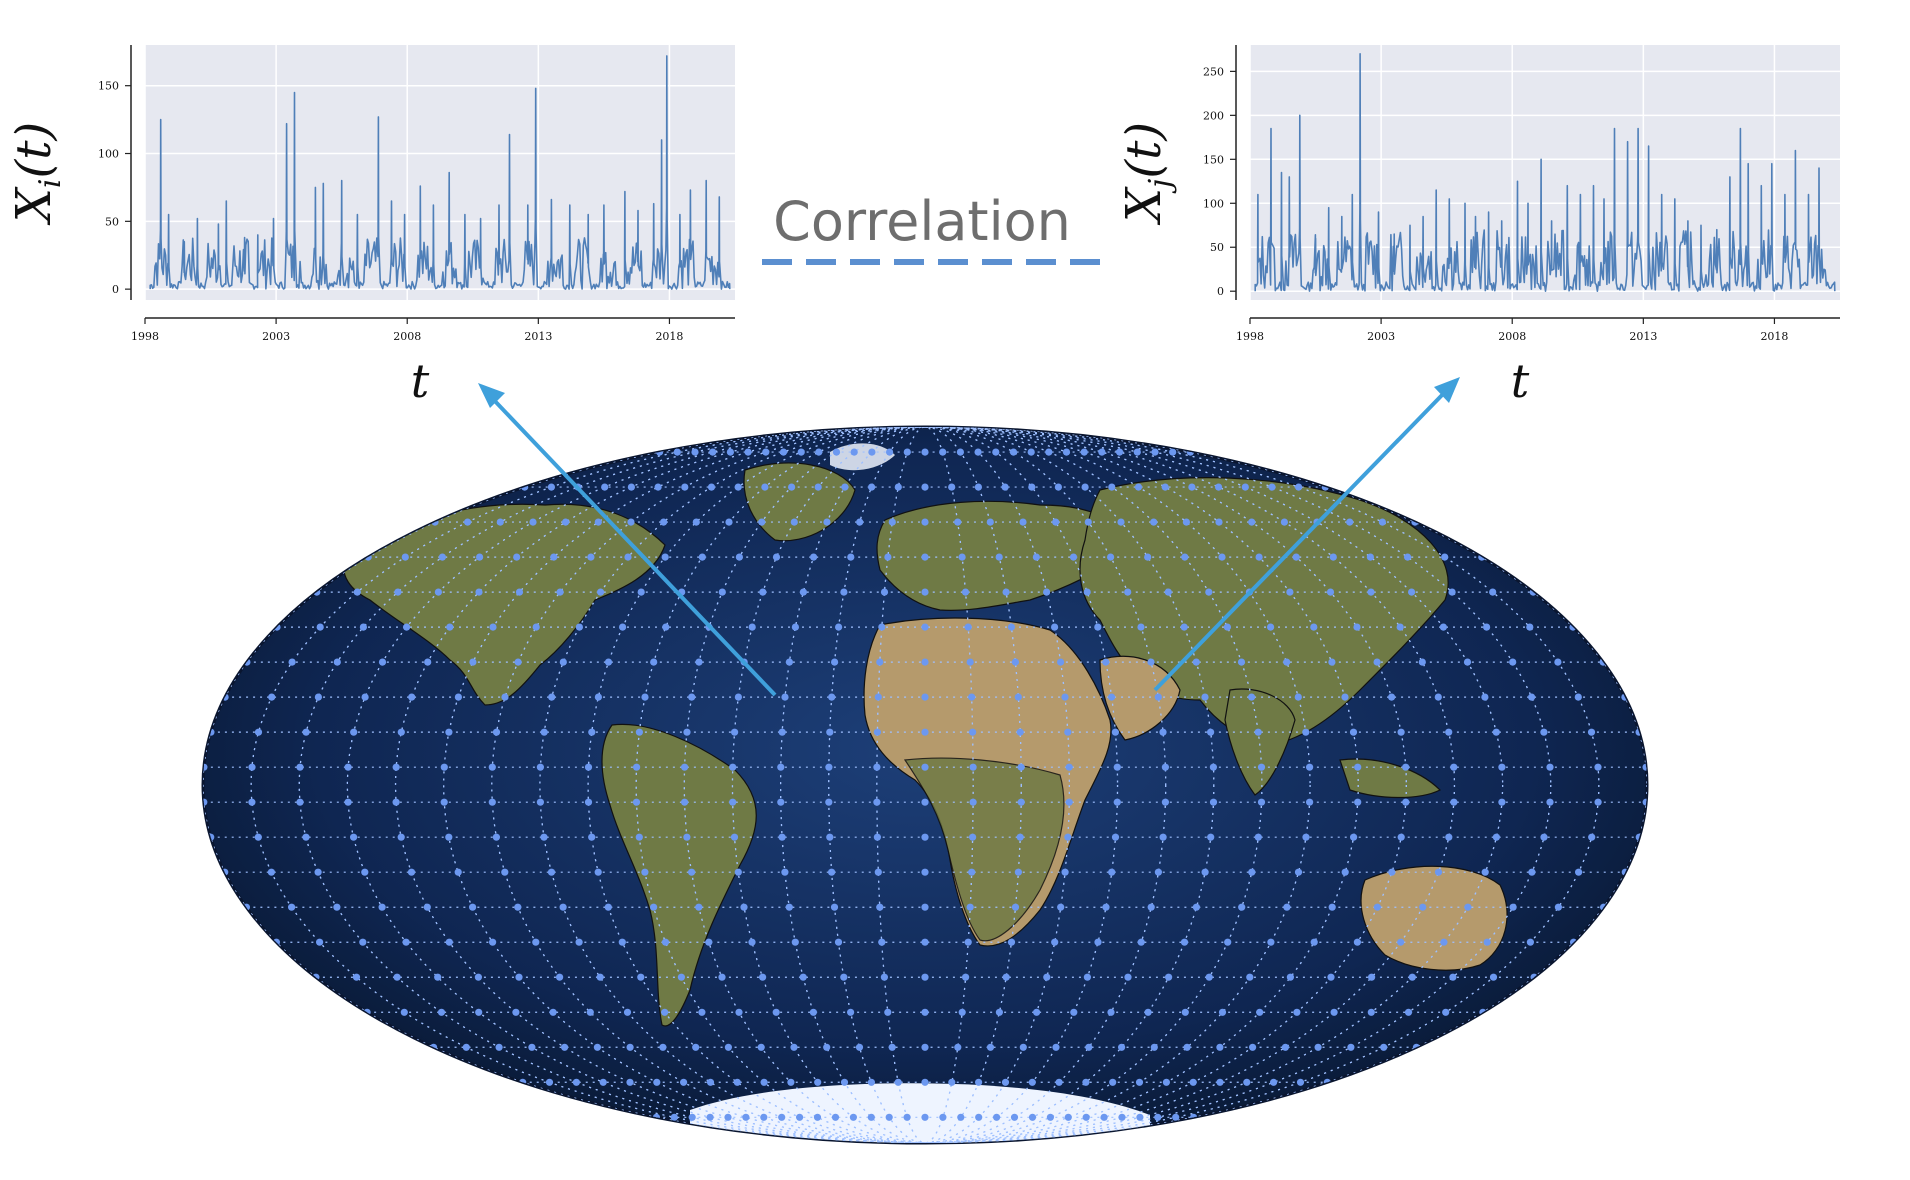 The image size is (1910, 1180). Describe the element at coordinates (37, 174) in the screenshot. I see `y-axis-label-left: Xi(t)` at that location.